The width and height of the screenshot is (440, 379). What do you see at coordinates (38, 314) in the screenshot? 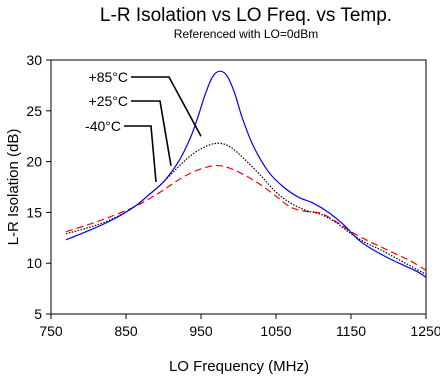
I see `y-tick-label: 5` at bounding box center [38, 314].